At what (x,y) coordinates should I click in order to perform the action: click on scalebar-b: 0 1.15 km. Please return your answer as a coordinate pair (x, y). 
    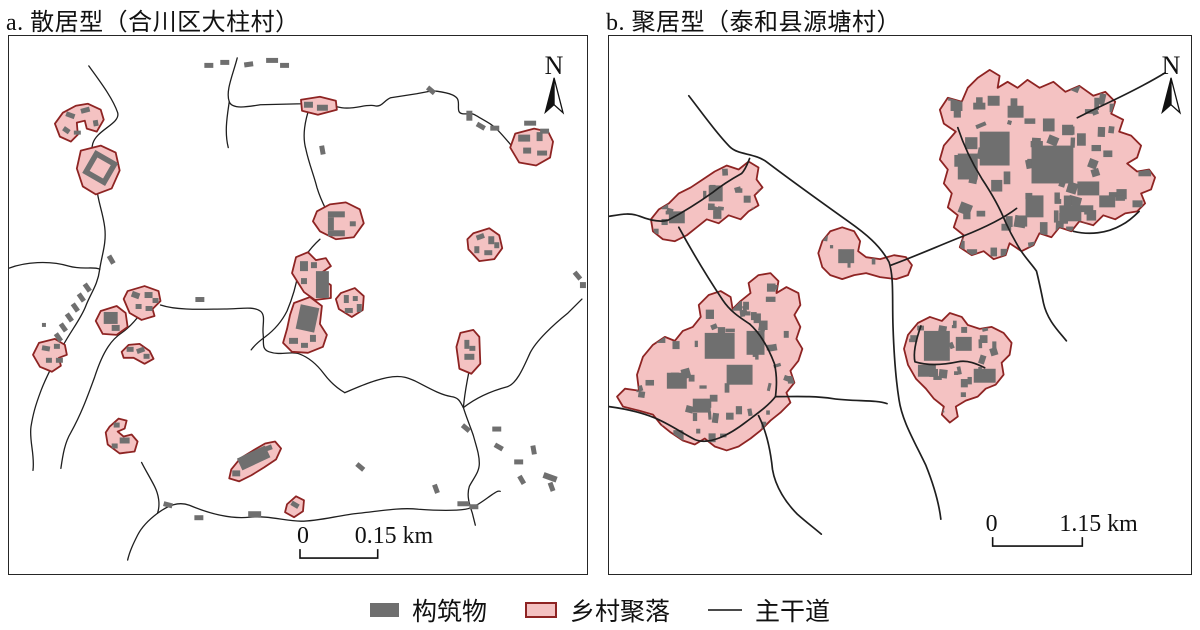
    Looking at the image, I should click on (1062, 529).